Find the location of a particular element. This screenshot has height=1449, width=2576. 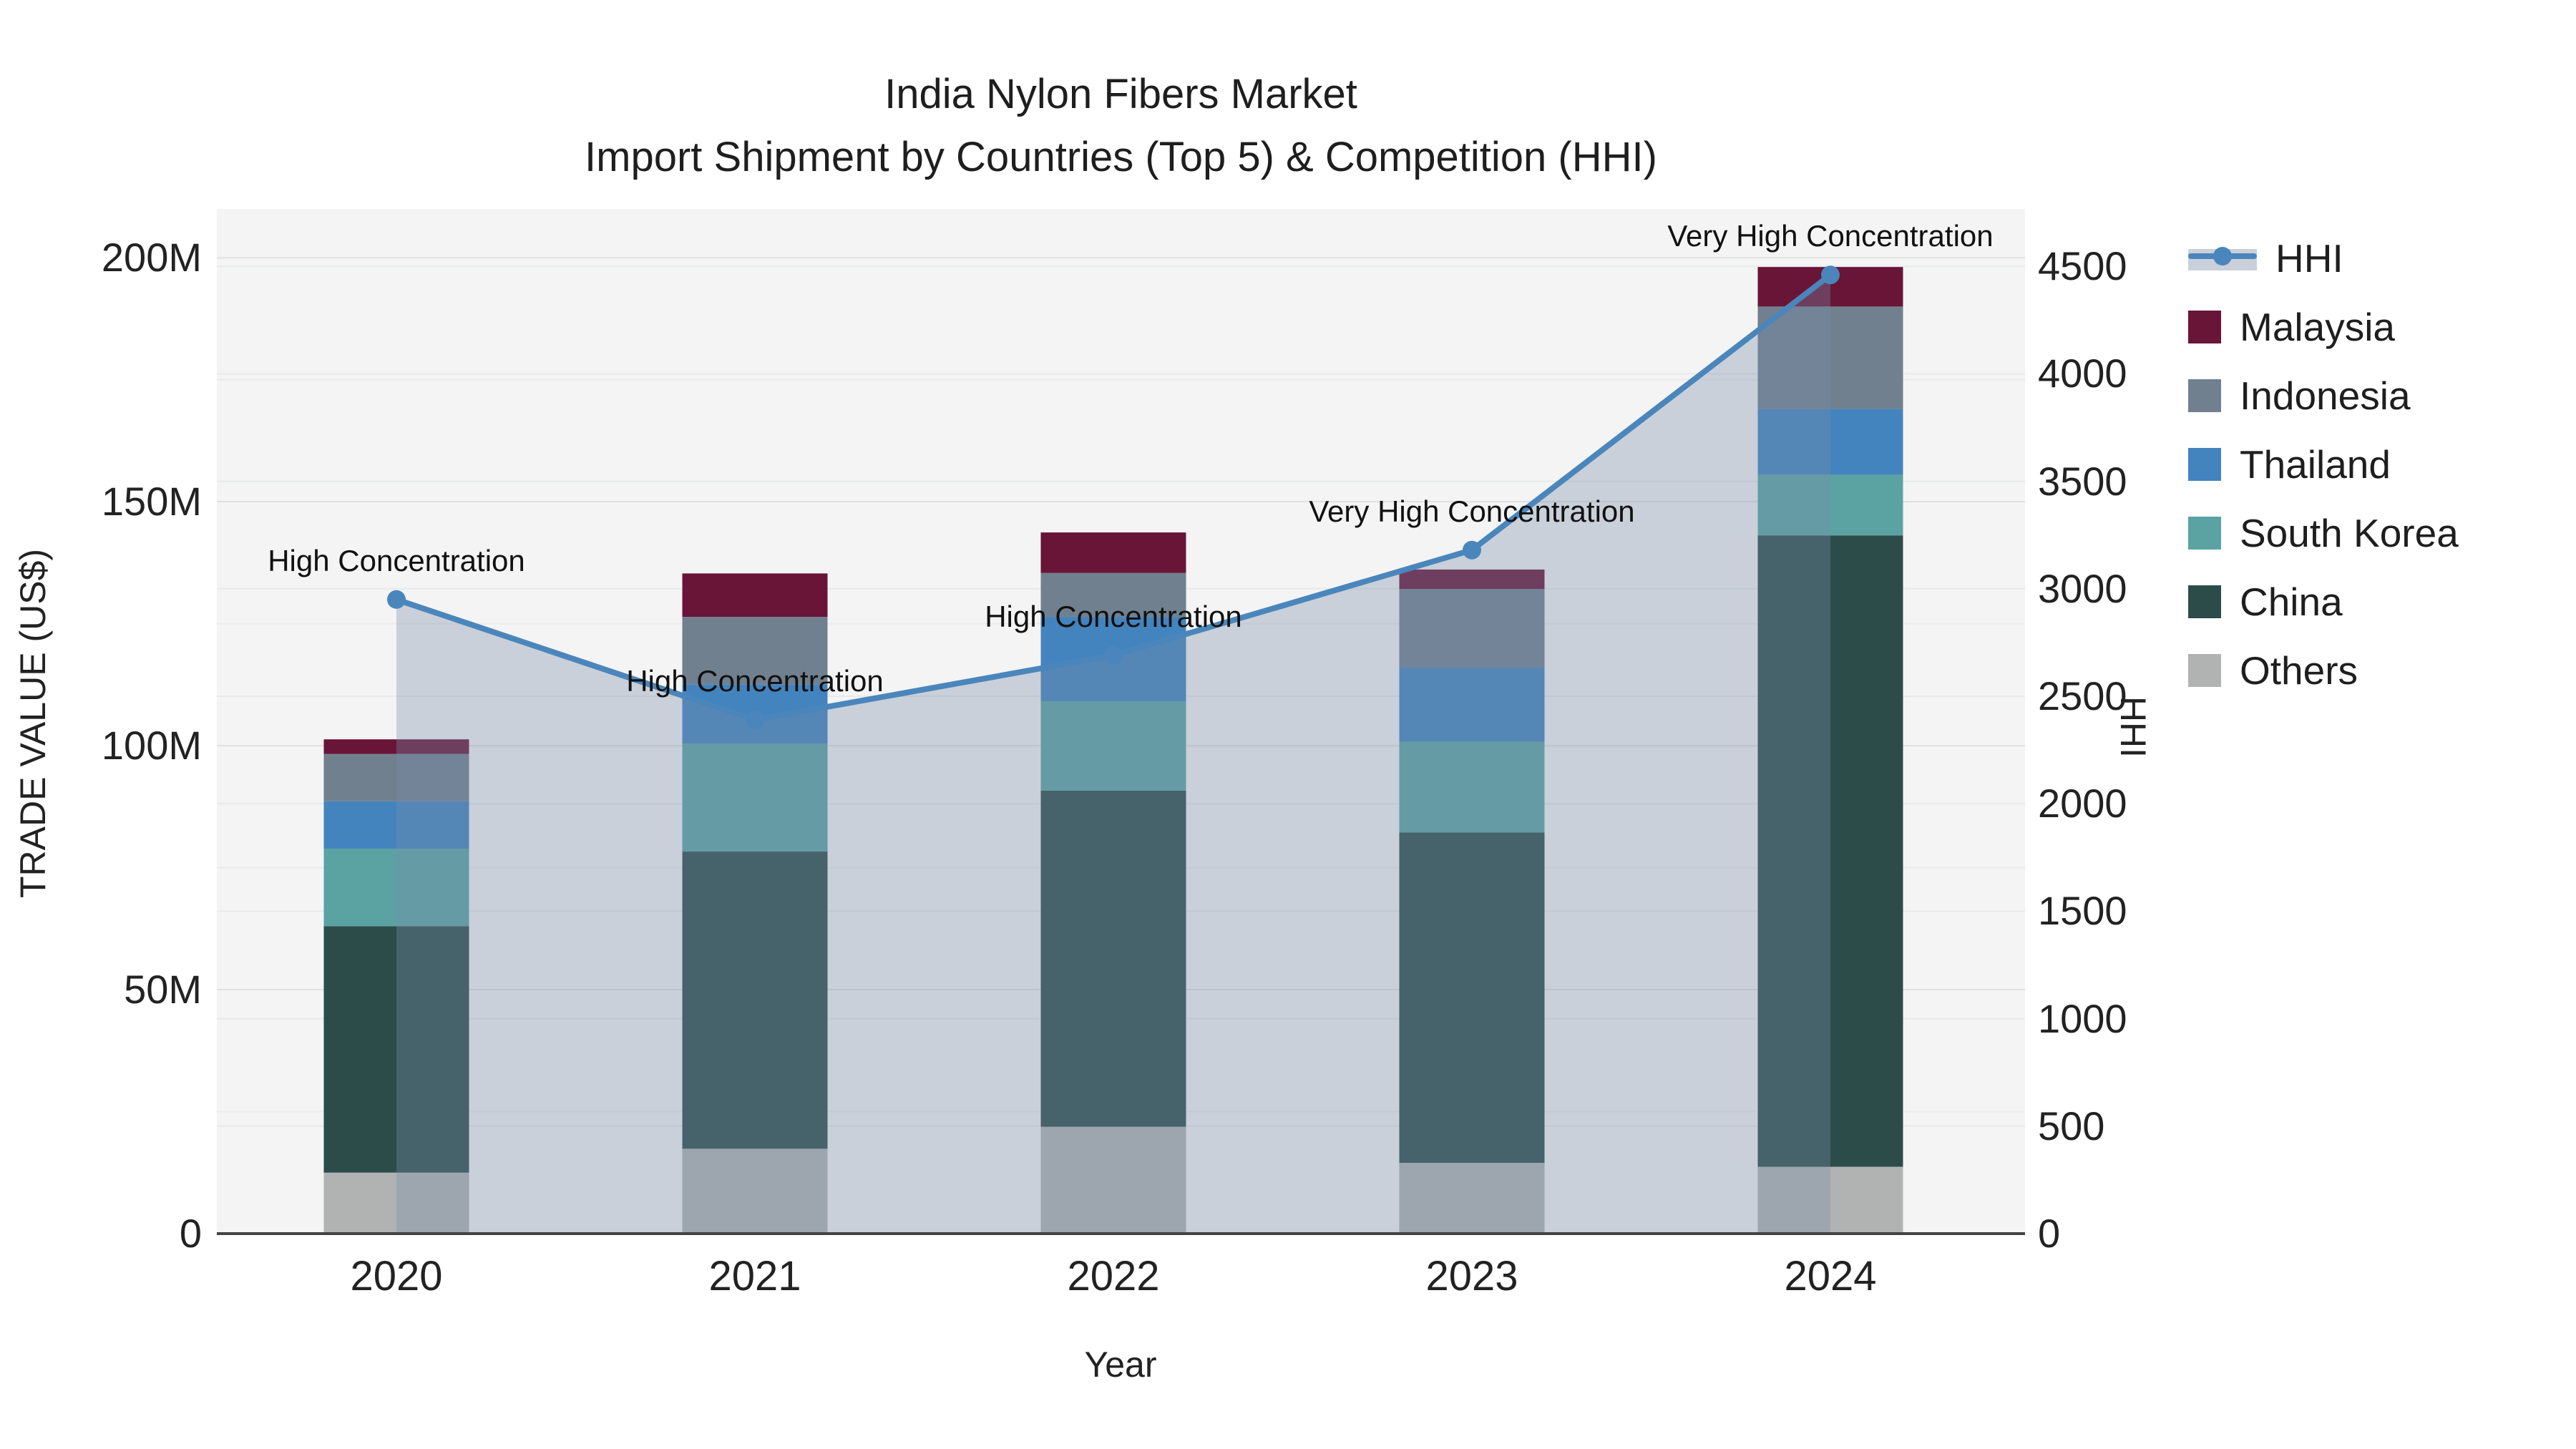

annotation-2020: High Concentration is located at coordinates (396, 560).